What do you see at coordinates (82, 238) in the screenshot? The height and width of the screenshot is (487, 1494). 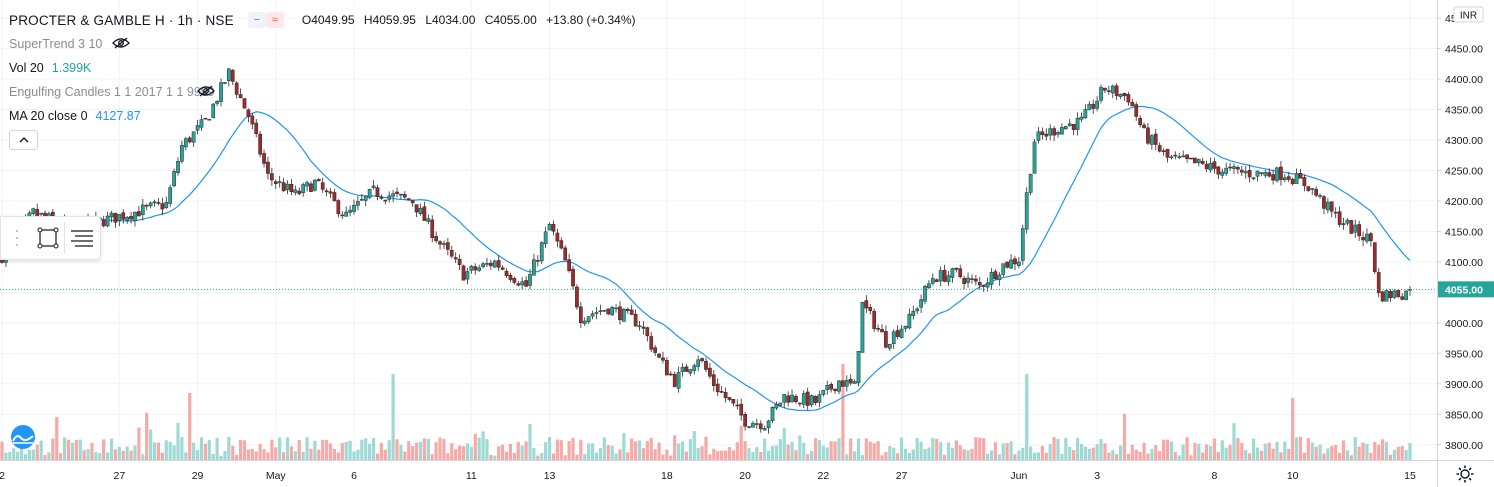 I see `object-tree-button` at bounding box center [82, 238].